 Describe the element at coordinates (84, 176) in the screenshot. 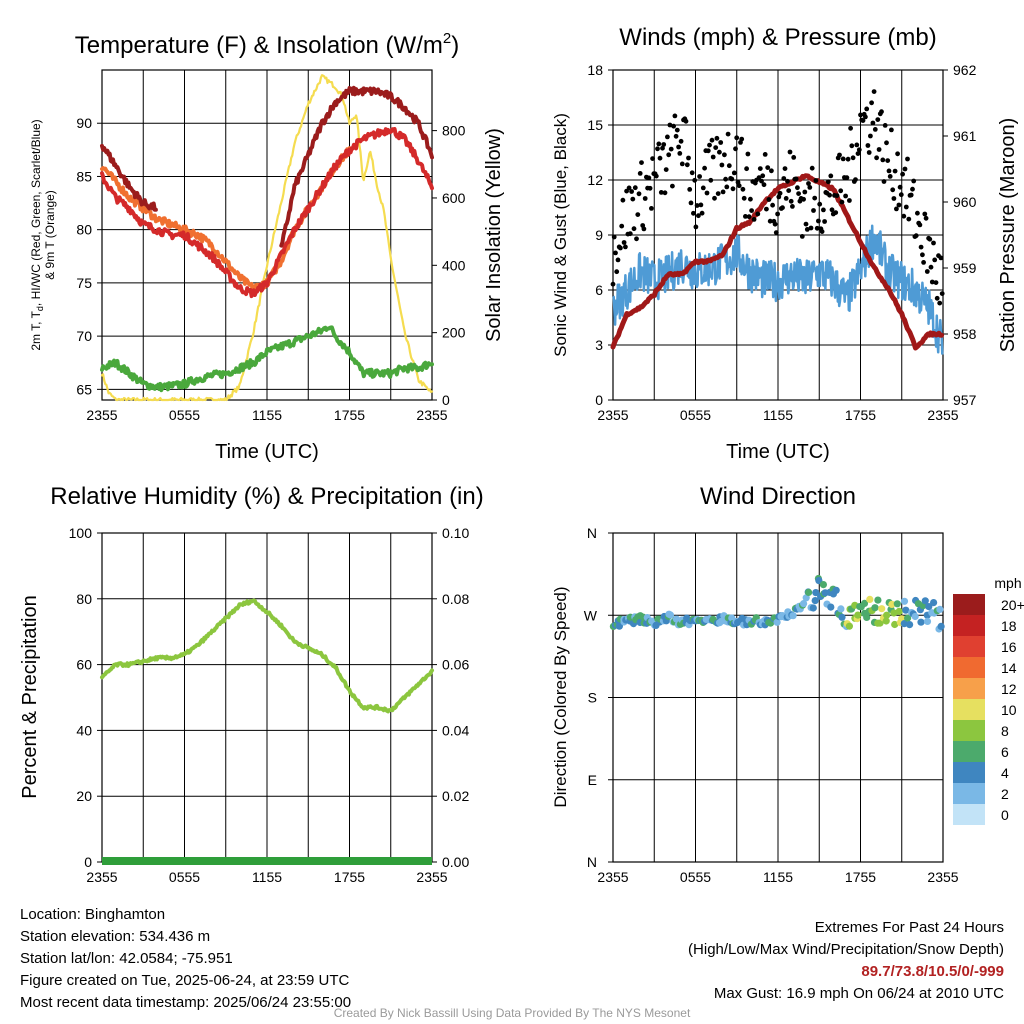

I see `y-tick-label: 85` at that location.